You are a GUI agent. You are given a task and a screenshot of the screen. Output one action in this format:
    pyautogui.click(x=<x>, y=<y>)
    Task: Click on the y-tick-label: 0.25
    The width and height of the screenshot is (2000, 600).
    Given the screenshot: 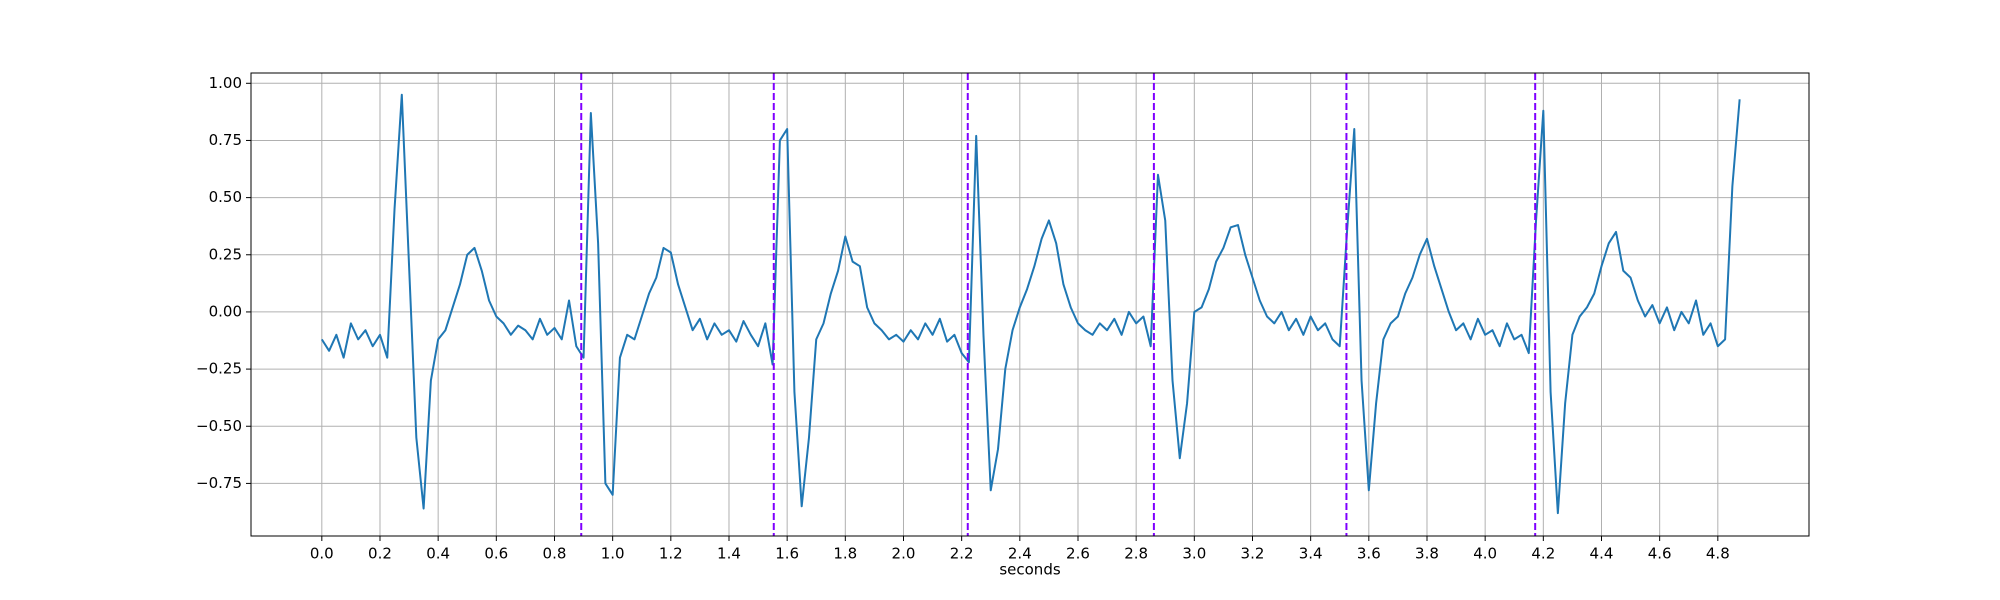 What is the action you would take?
    pyautogui.click(x=225, y=254)
    